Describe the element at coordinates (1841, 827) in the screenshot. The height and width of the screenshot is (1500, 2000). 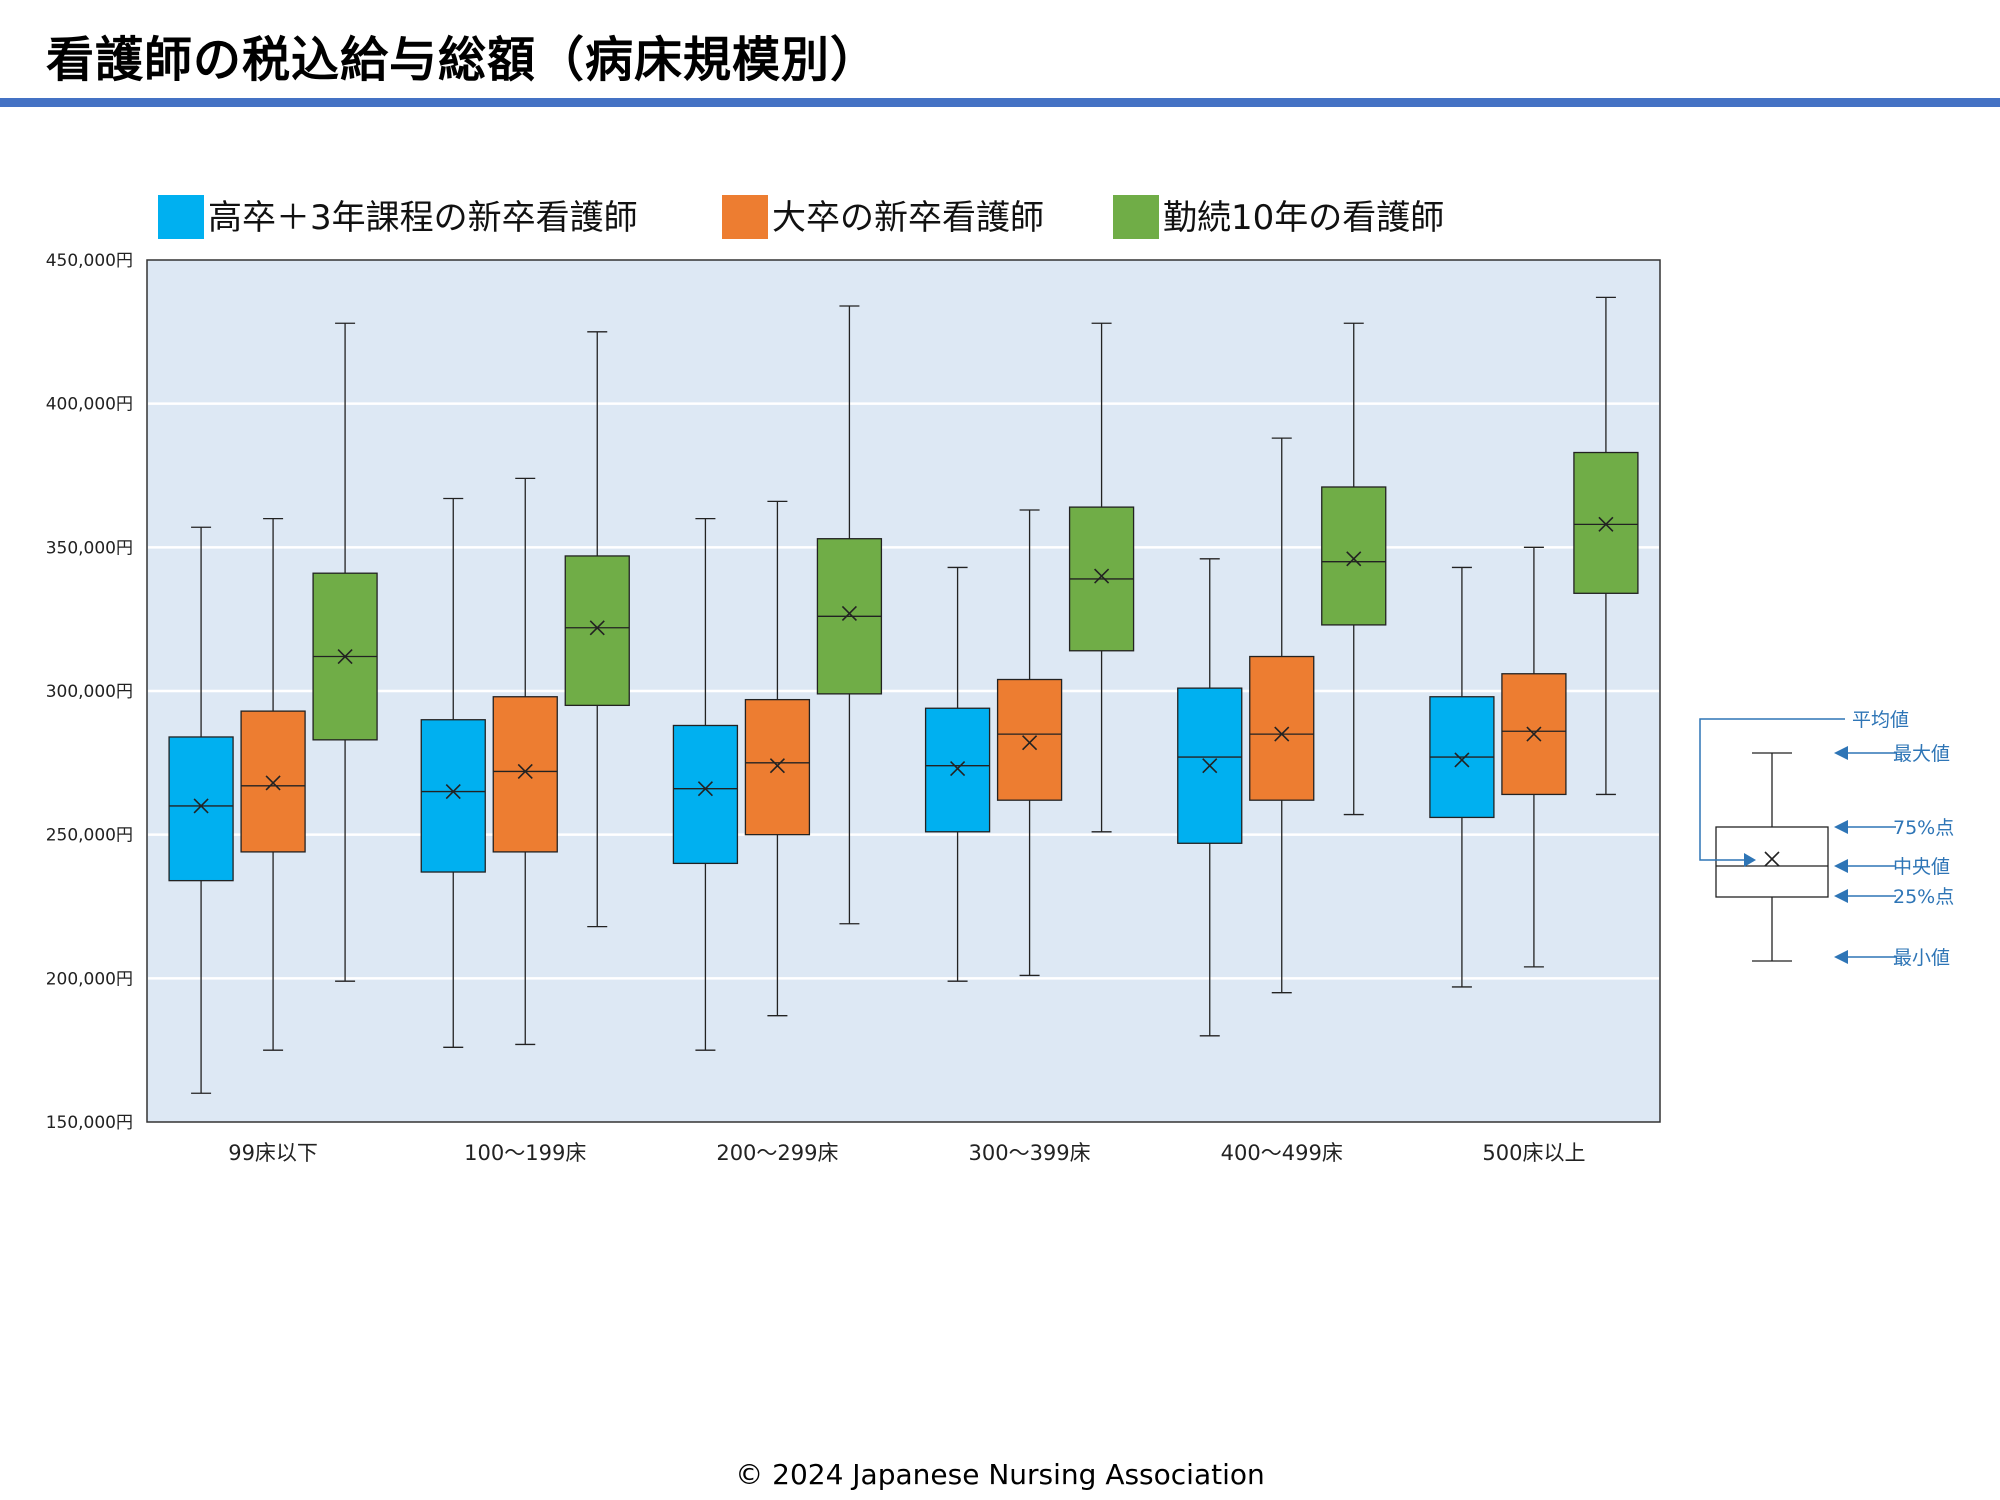
I see `explain-arrowhead-q3` at that location.